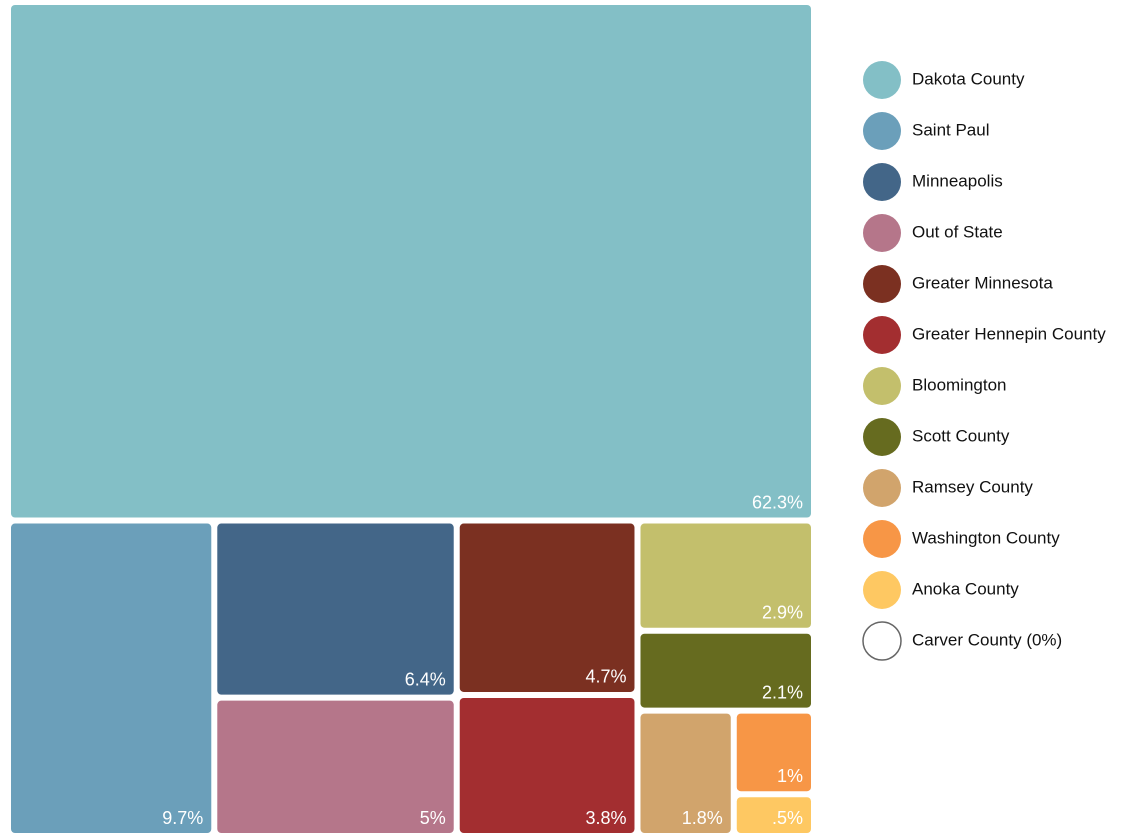  I want to click on legend-label: Scott County, so click(961, 435).